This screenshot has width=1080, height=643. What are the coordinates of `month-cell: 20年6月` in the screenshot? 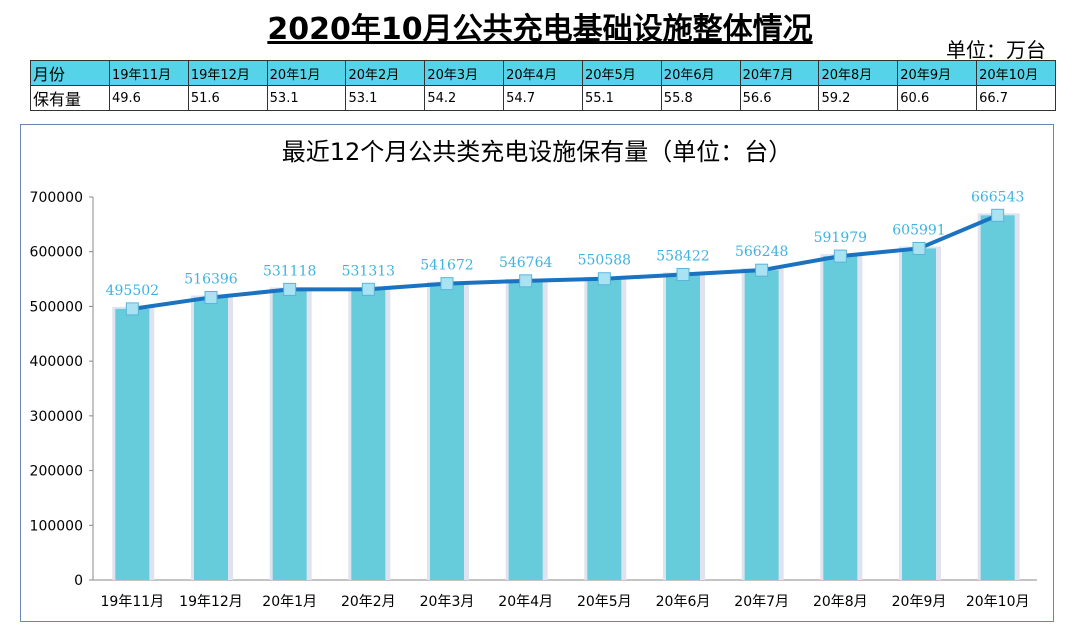 It's located at (700, 73).